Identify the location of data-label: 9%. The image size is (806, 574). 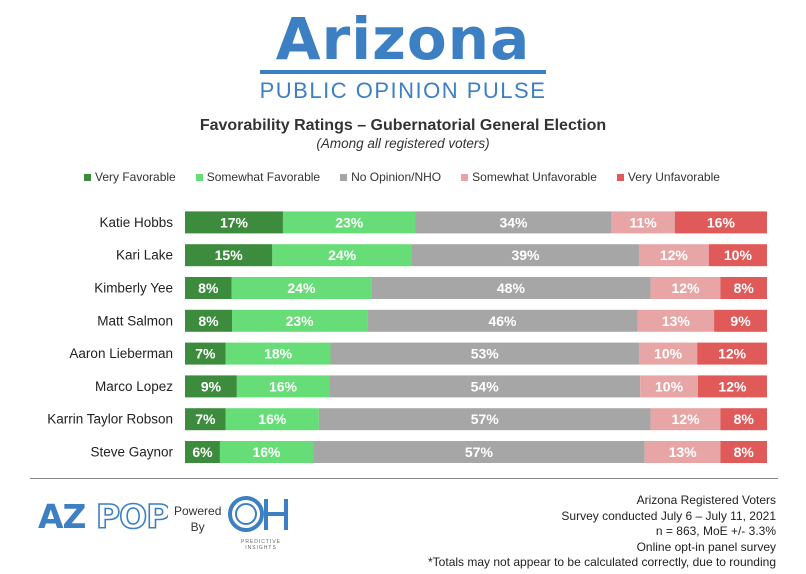
(740, 321).